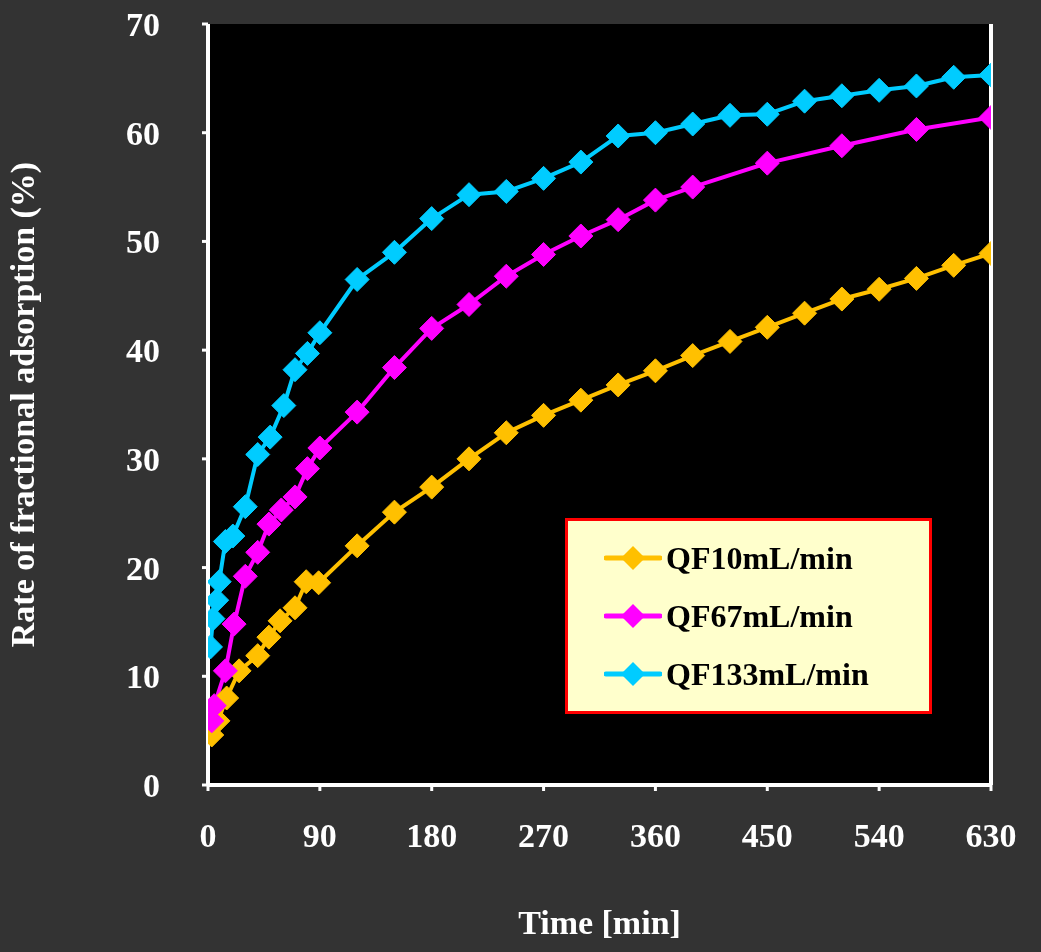 Image resolution: width=1041 pixels, height=952 pixels. I want to click on legend-label: QF133mL/min, so click(767, 674).